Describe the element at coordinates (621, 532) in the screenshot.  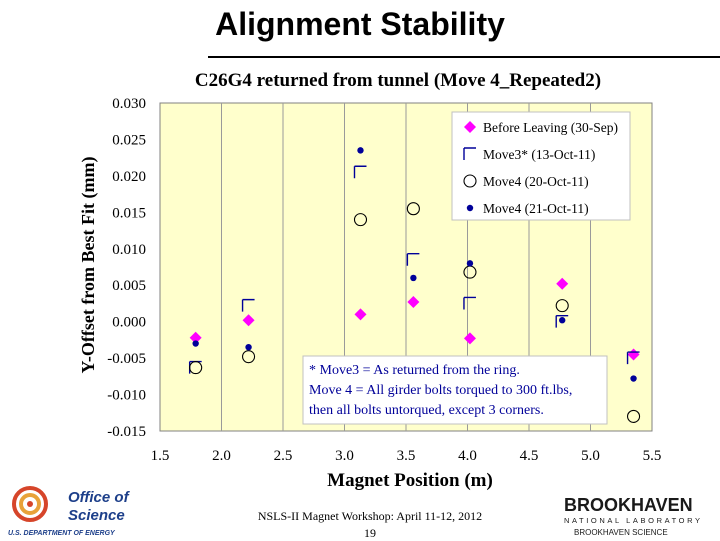
I see `logo-text: BROOKHAVEN SCIENCE` at that location.